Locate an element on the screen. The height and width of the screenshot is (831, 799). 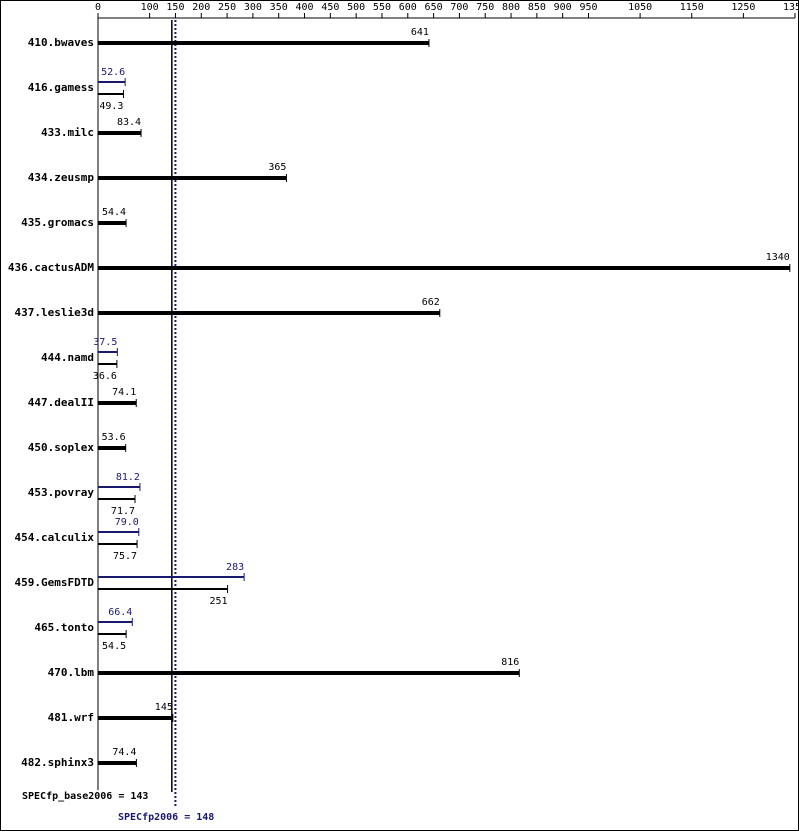
value-label: 49.3 is located at coordinates (111, 106).